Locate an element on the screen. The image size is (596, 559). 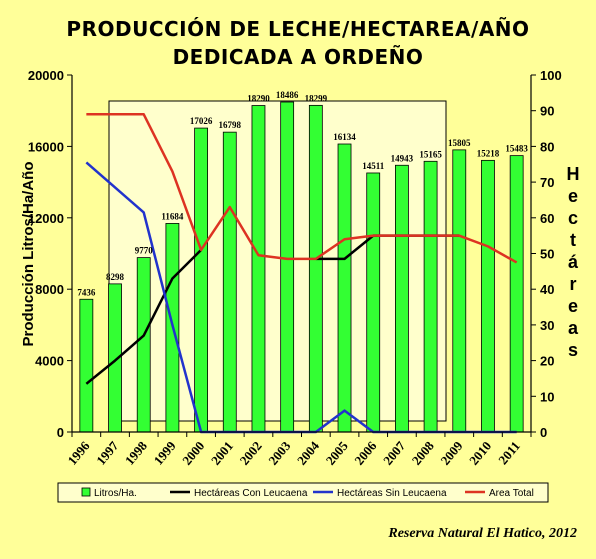
data-label-2005: 16134 is located at coordinates (344, 137).